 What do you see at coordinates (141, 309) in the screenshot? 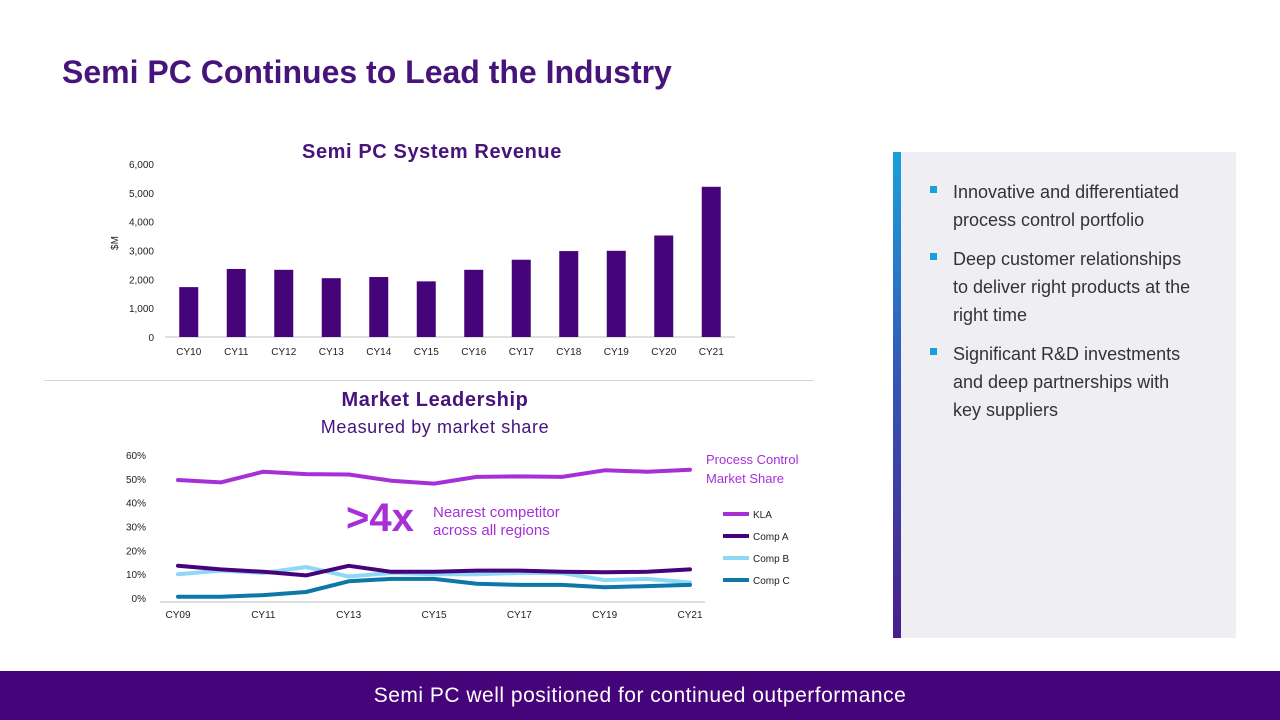
I see `bar-y-tick-label: 1,000` at bounding box center [141, 309].